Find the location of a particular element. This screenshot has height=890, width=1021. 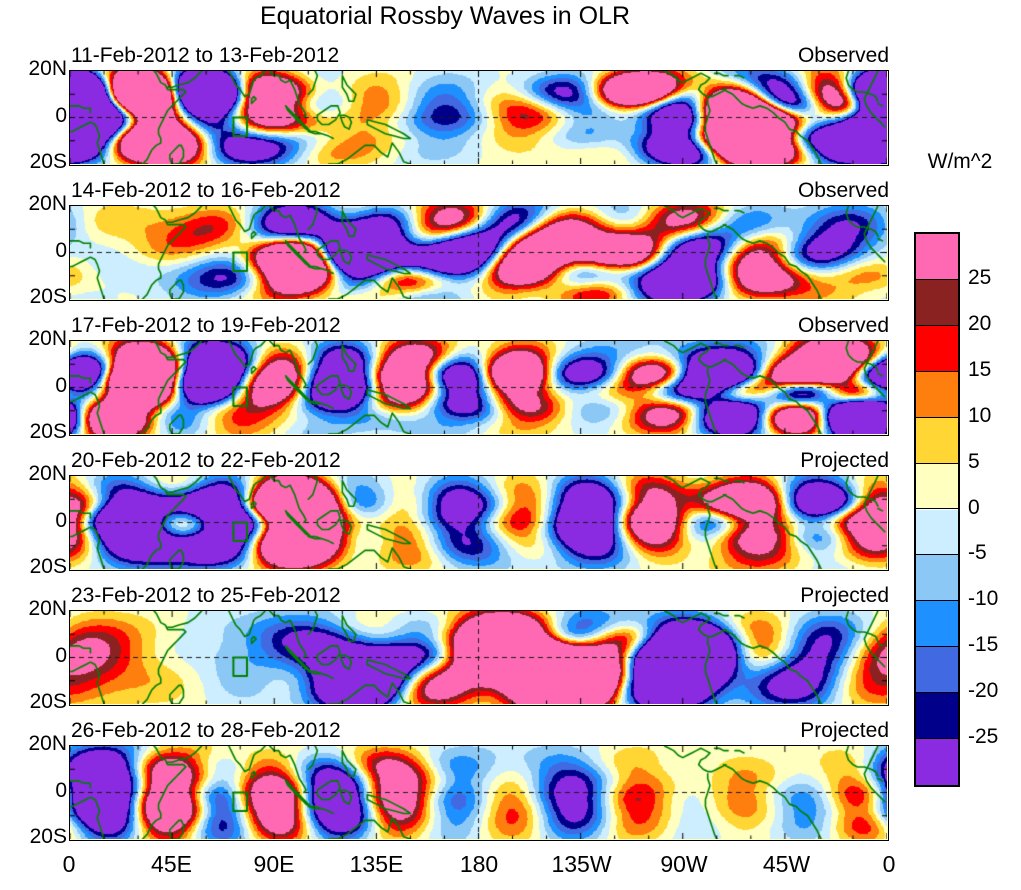

x-tick-label: 180 is located at coordinates (479, 864).